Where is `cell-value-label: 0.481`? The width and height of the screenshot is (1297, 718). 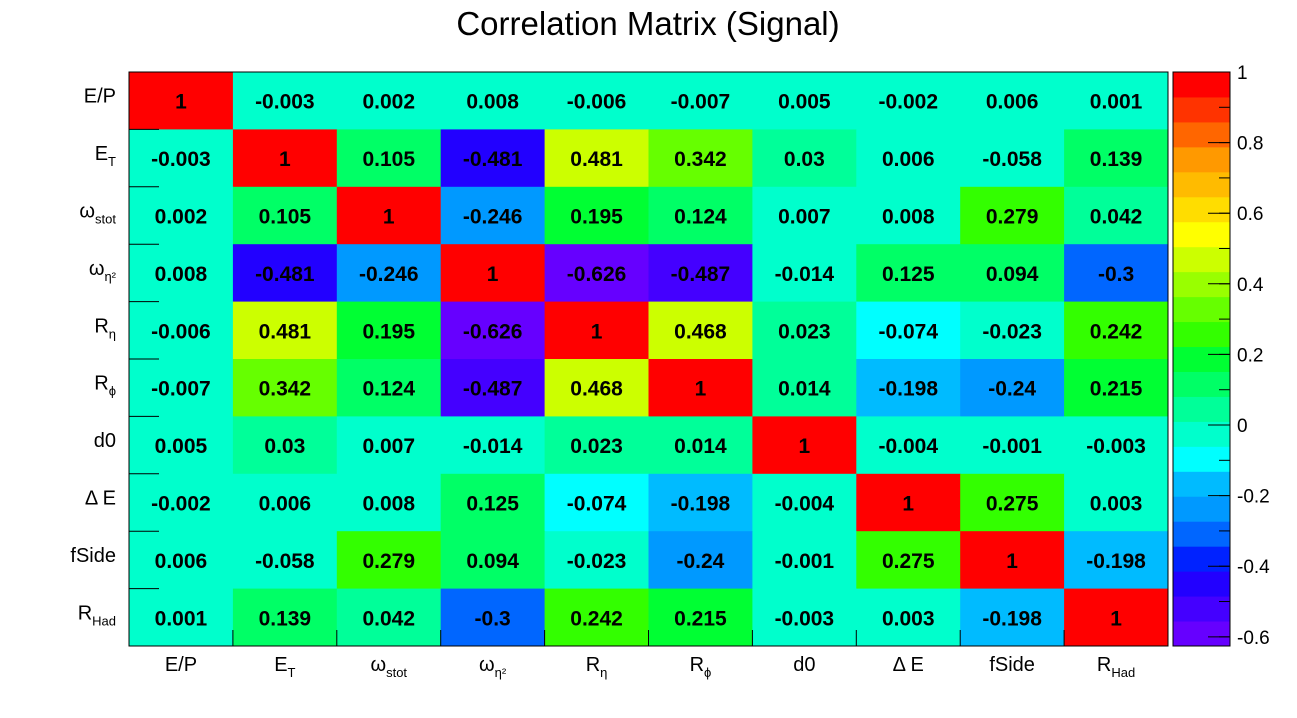
cell-value-label: 0.481 is located at coordinates (596, 159).